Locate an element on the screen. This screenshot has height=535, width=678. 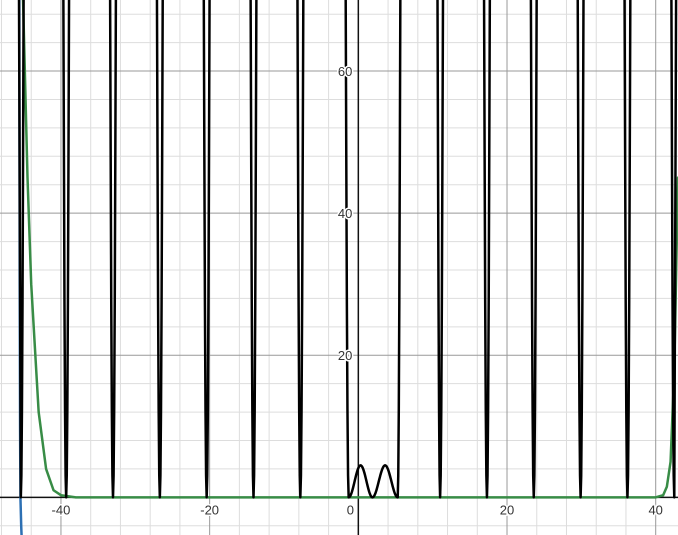
x-tick-label: 40 is located at coordinates (655, 509).